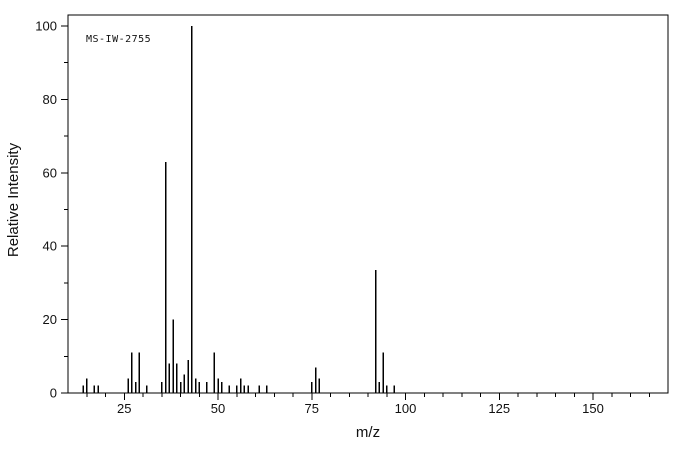 The width and height of the screenshot is (676, 455). What do you see at coordinates (13, 200) in the screenshot?
I see `y-axis-title: Relative Intensity` at bounding box center [13, 200].